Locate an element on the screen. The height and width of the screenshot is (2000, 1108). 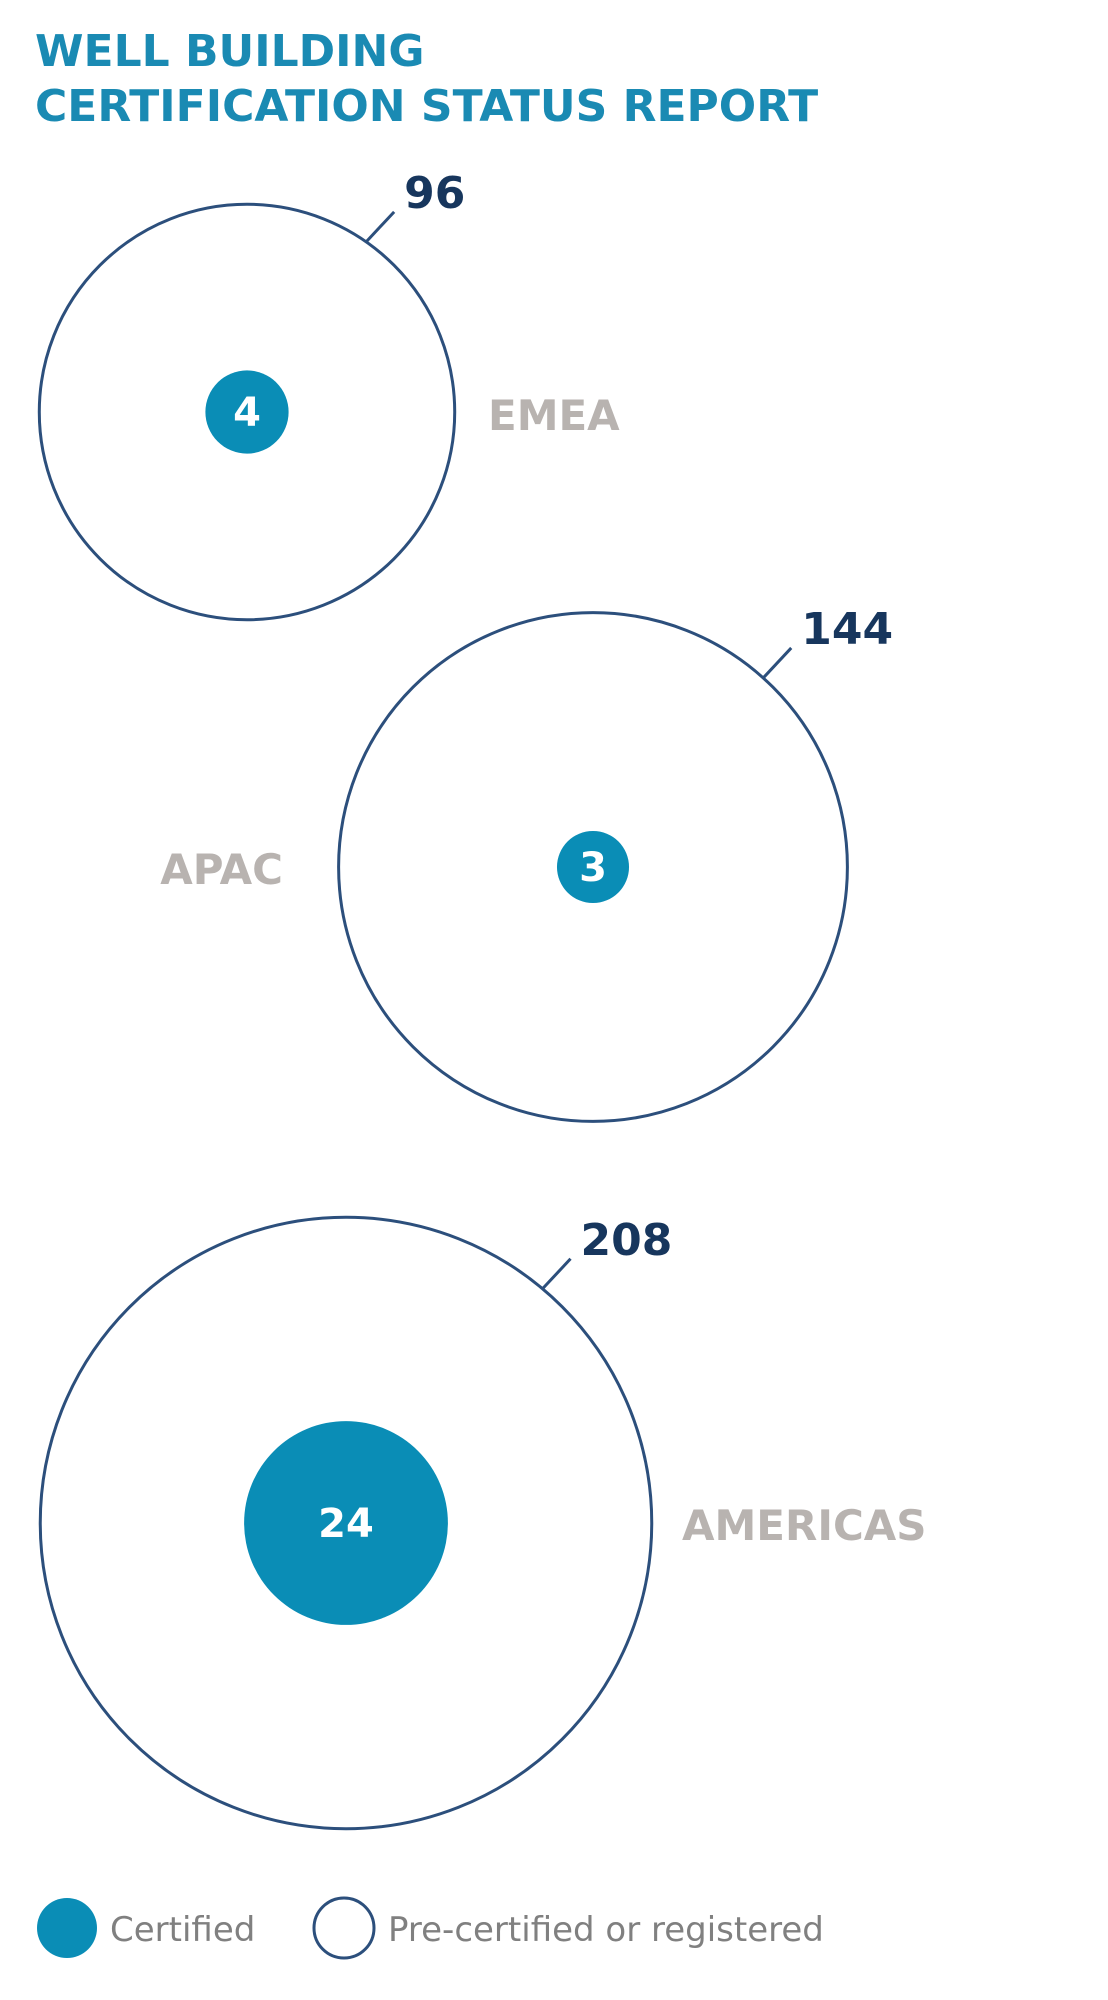
legend-item-certified: Certified is located at coordinates (146, 1928).